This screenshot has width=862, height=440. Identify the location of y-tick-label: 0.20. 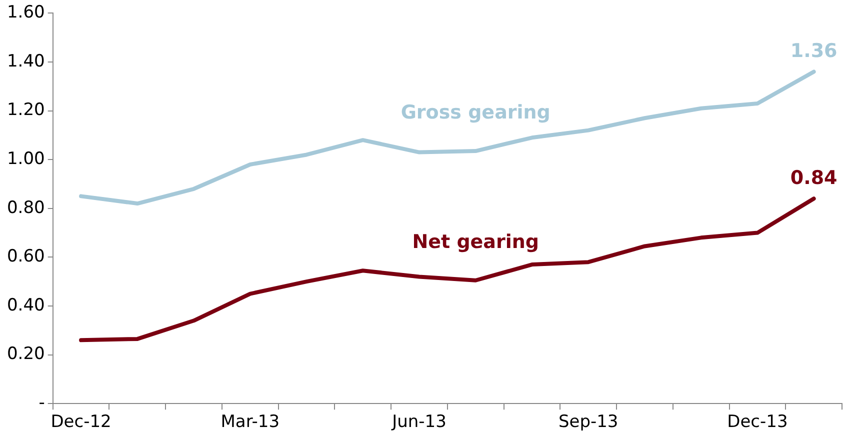
(25, 354).